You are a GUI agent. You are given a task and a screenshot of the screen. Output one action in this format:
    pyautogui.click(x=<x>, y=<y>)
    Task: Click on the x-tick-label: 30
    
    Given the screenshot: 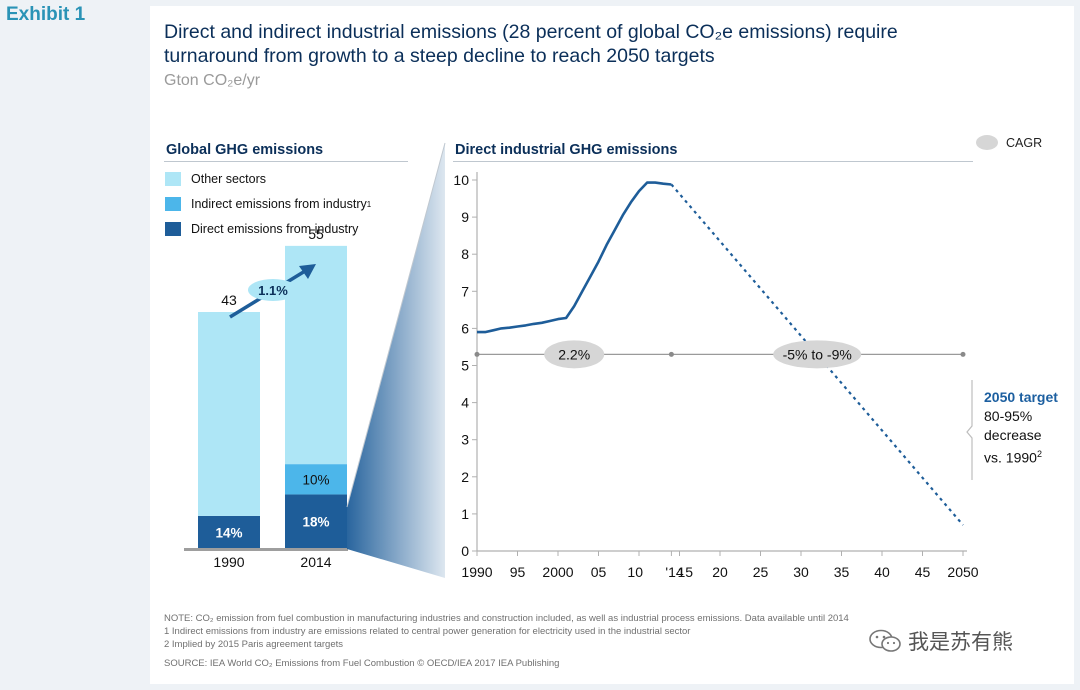 What is the action you would take?
    pyautogui.click(x=801, y=572)
    